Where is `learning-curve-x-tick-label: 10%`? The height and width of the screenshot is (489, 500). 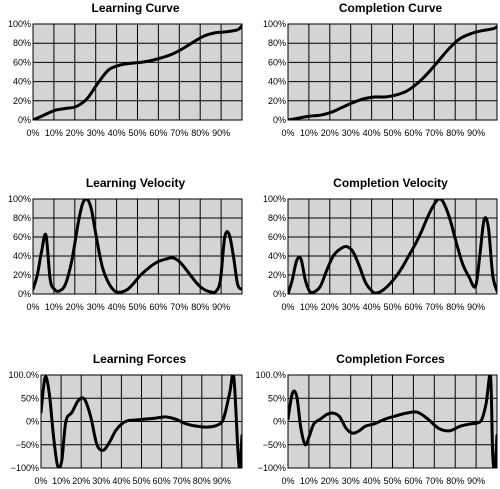 learning-curve-x-tick-label: 10% is located at coordinates (54, 133).